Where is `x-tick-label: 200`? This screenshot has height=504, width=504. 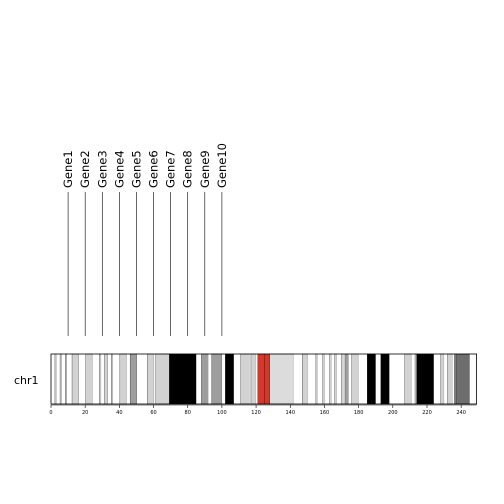 x-tick-label: 200 is located at coordinates (393, 413).